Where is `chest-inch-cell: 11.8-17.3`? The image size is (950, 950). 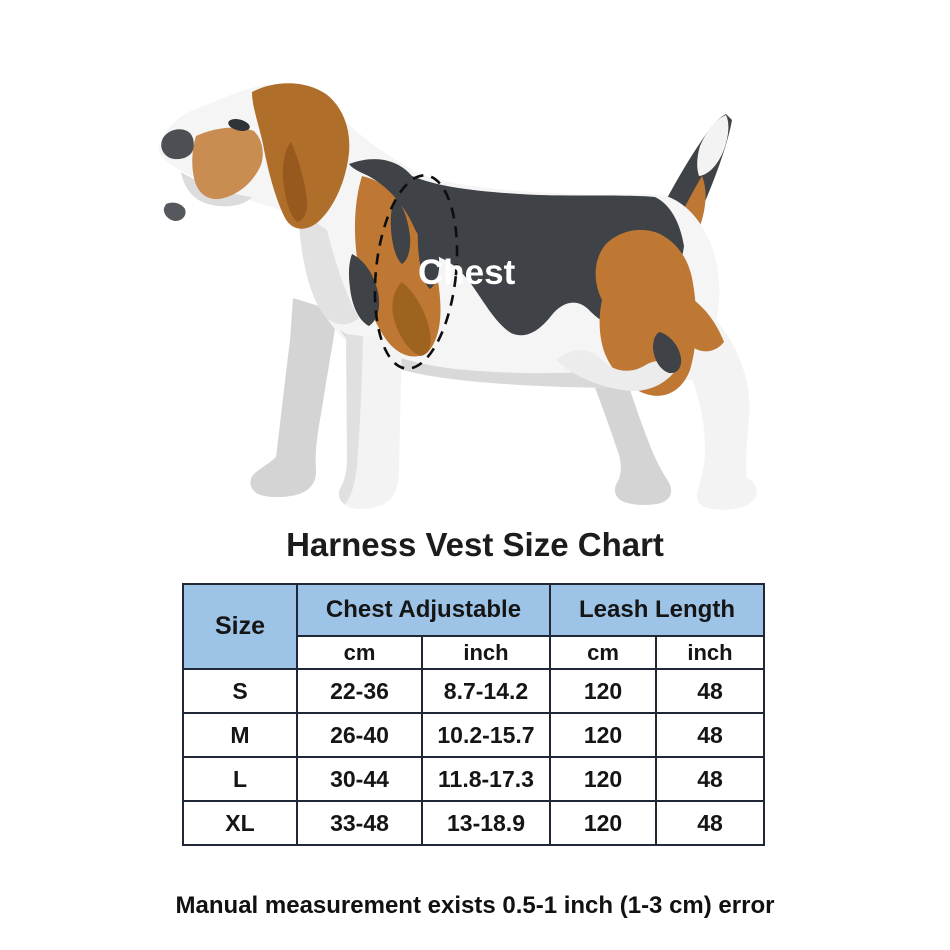 chest-inch-cell: 11.8-17.3 is located at coordinates (486, 779).